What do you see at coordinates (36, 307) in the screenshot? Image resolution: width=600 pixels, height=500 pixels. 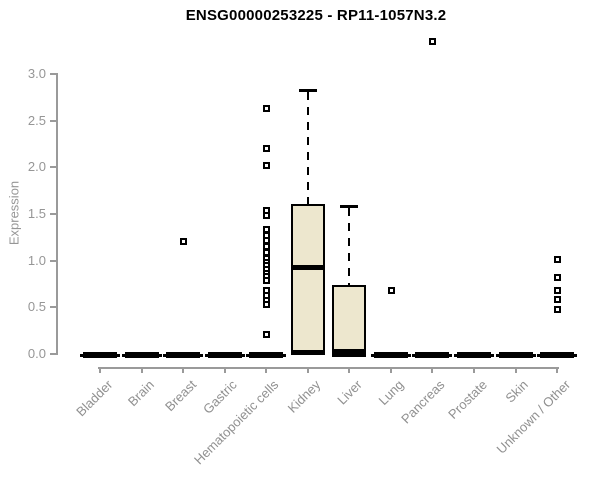 I see `y-tick-label: 0.5` at bounding box center [36, 307].